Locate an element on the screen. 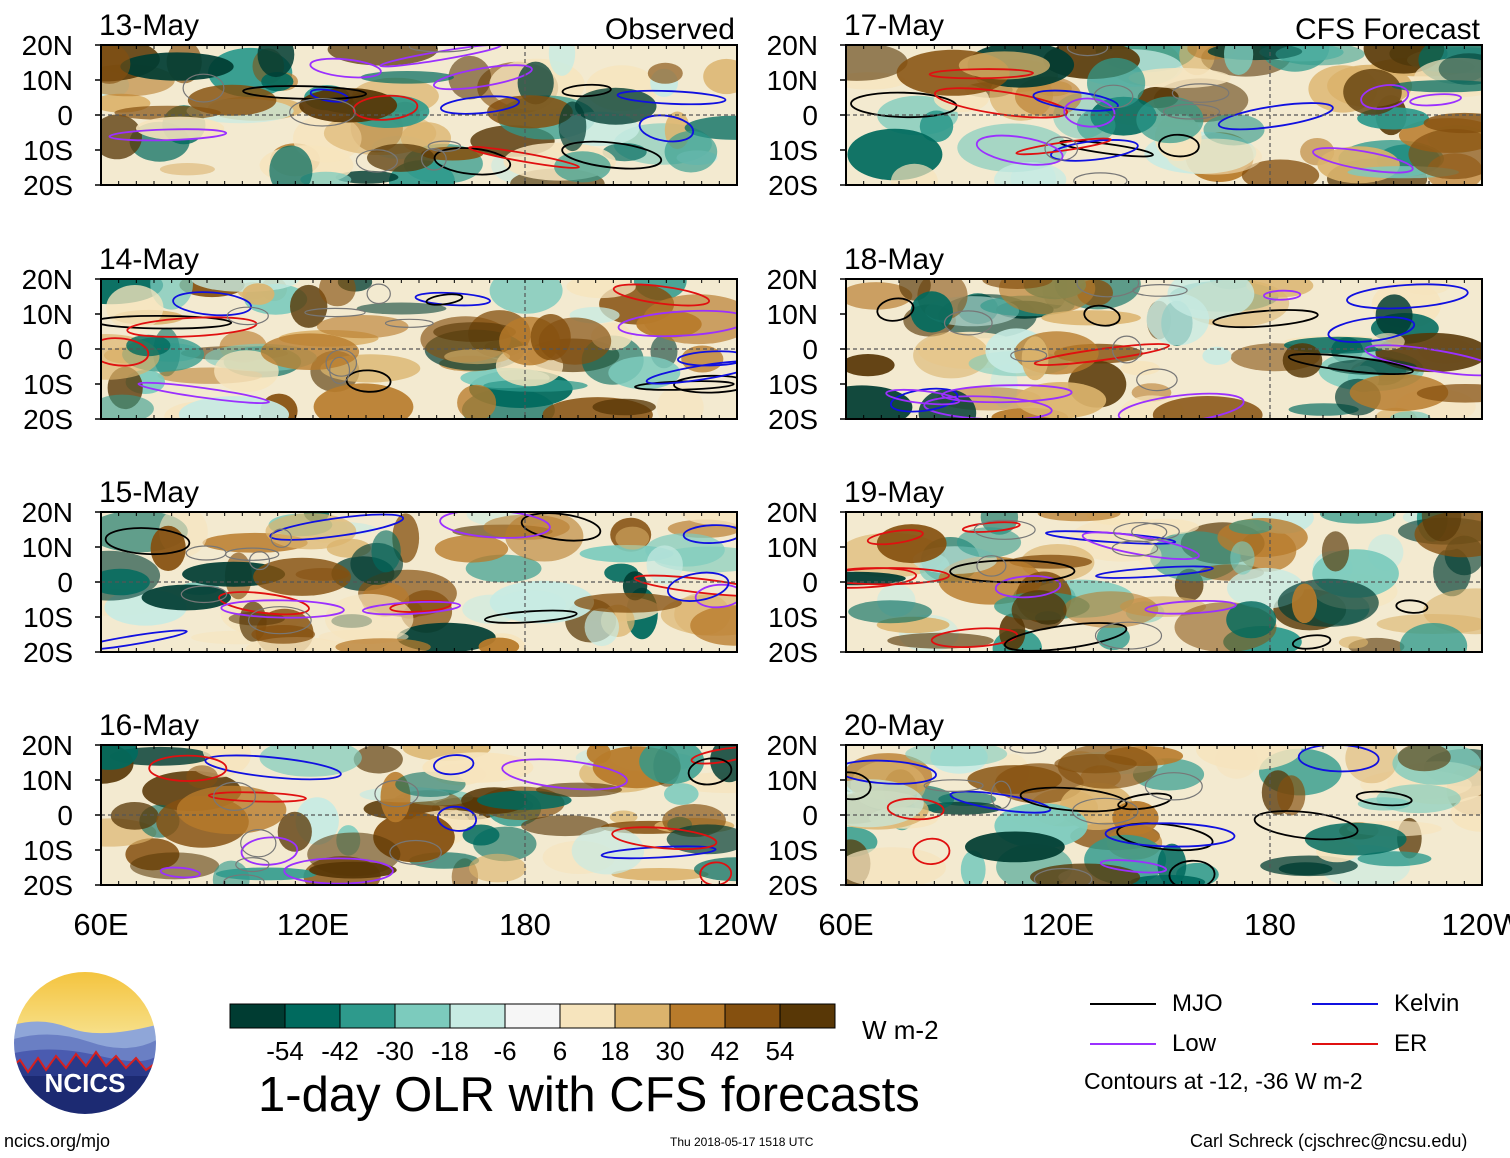 This screenshot has height=1158, width=1510. colorbar-units: W m-2 is located at coordinates (900, 1030).